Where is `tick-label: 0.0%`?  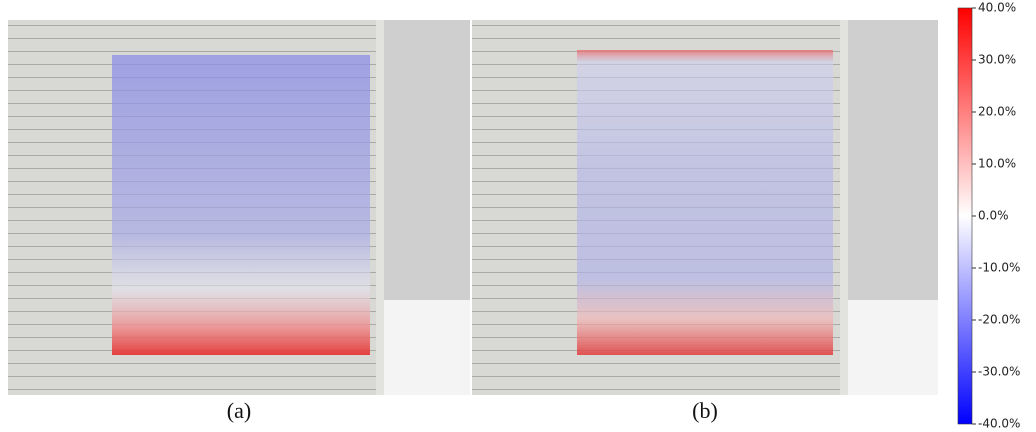 tick-label: 0.0% is located at coordinates (993, 216).